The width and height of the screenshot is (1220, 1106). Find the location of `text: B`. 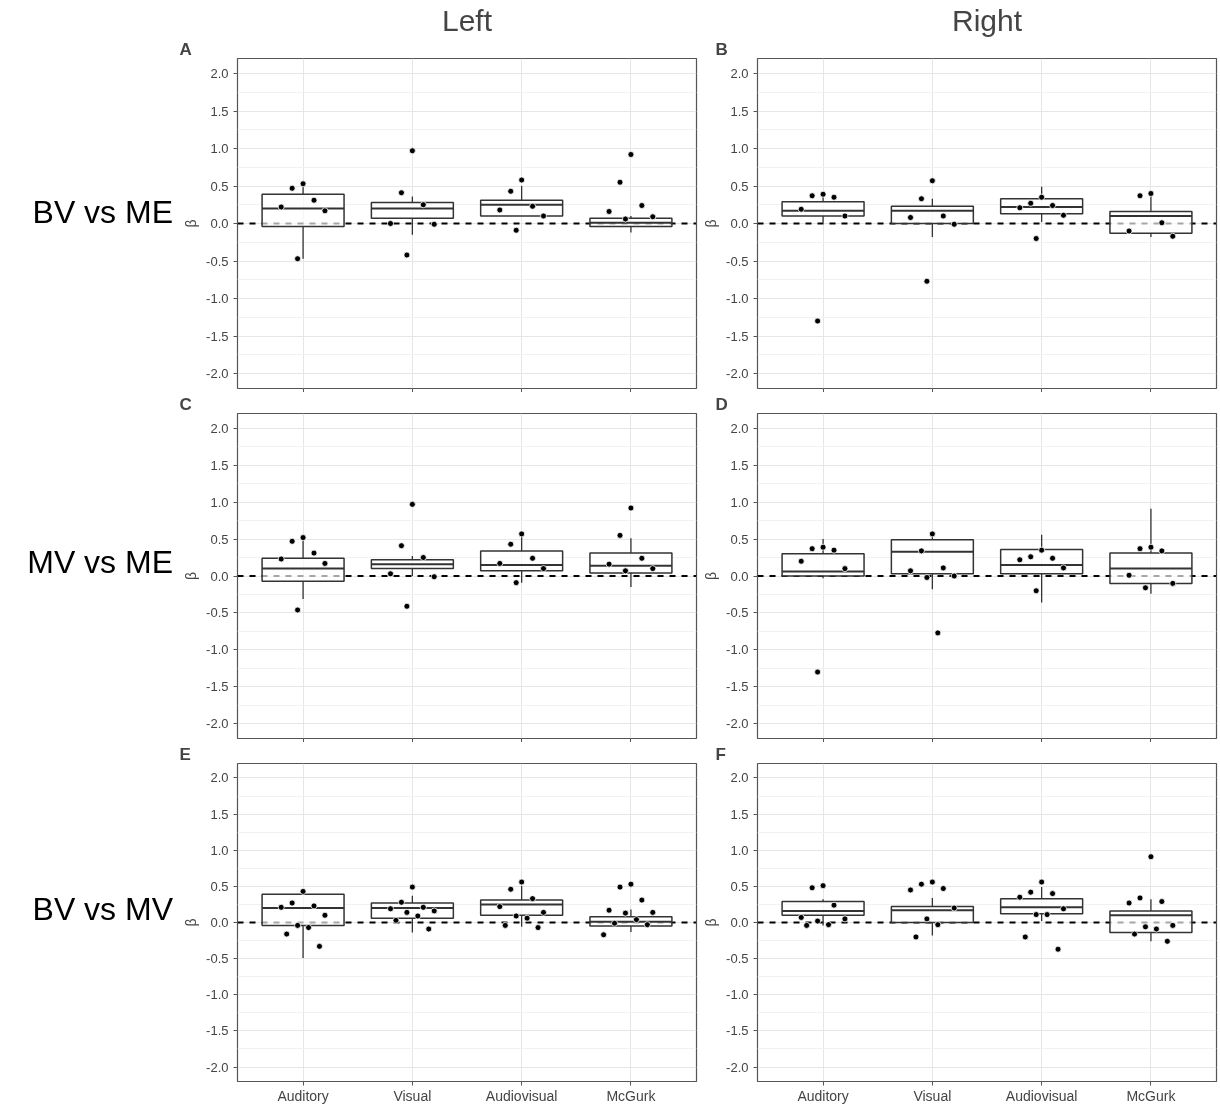

text: B is located at coordinates (721, 49).